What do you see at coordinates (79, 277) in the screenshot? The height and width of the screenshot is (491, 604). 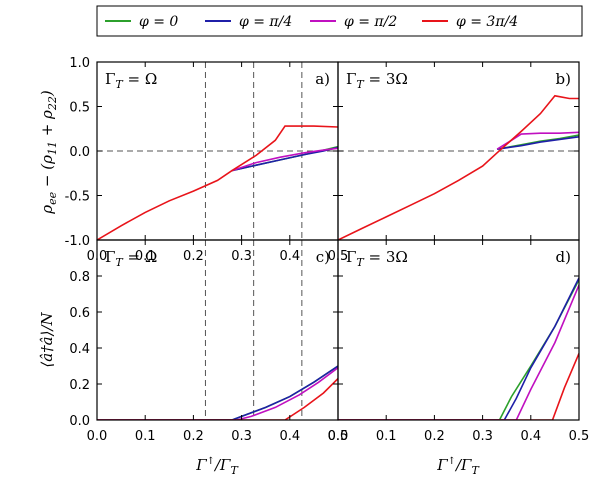 I see `y-tick-label: 0.8` at bounding box center [79, 277].